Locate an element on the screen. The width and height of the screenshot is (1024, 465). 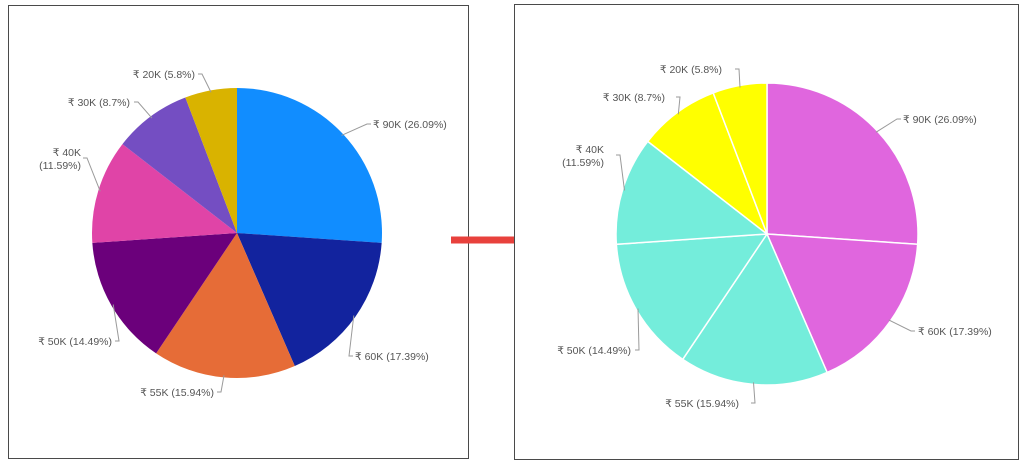
left-data-label: ₹ 60K (17.39%) is located at coordinates (392, 357).